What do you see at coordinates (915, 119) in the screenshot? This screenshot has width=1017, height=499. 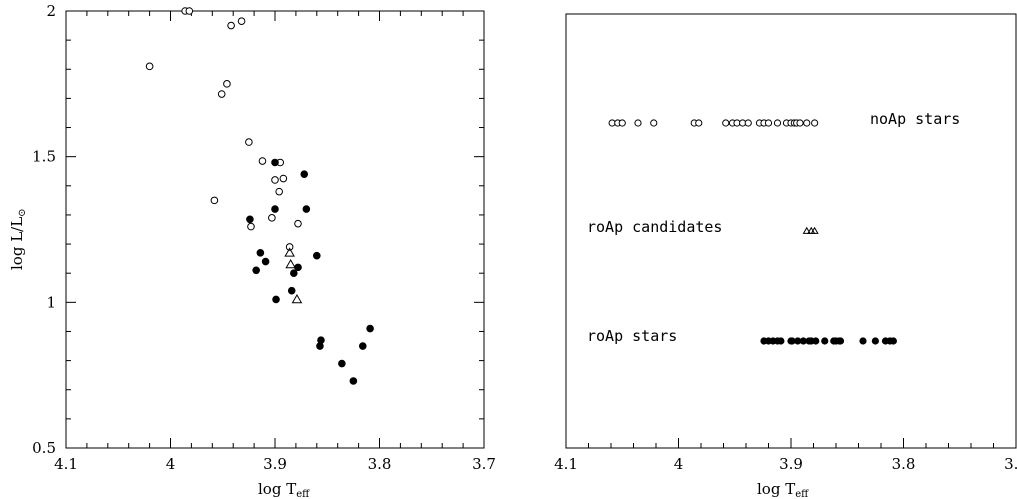 I see `row-label: noAp stars` at bounding box center [915, 119].